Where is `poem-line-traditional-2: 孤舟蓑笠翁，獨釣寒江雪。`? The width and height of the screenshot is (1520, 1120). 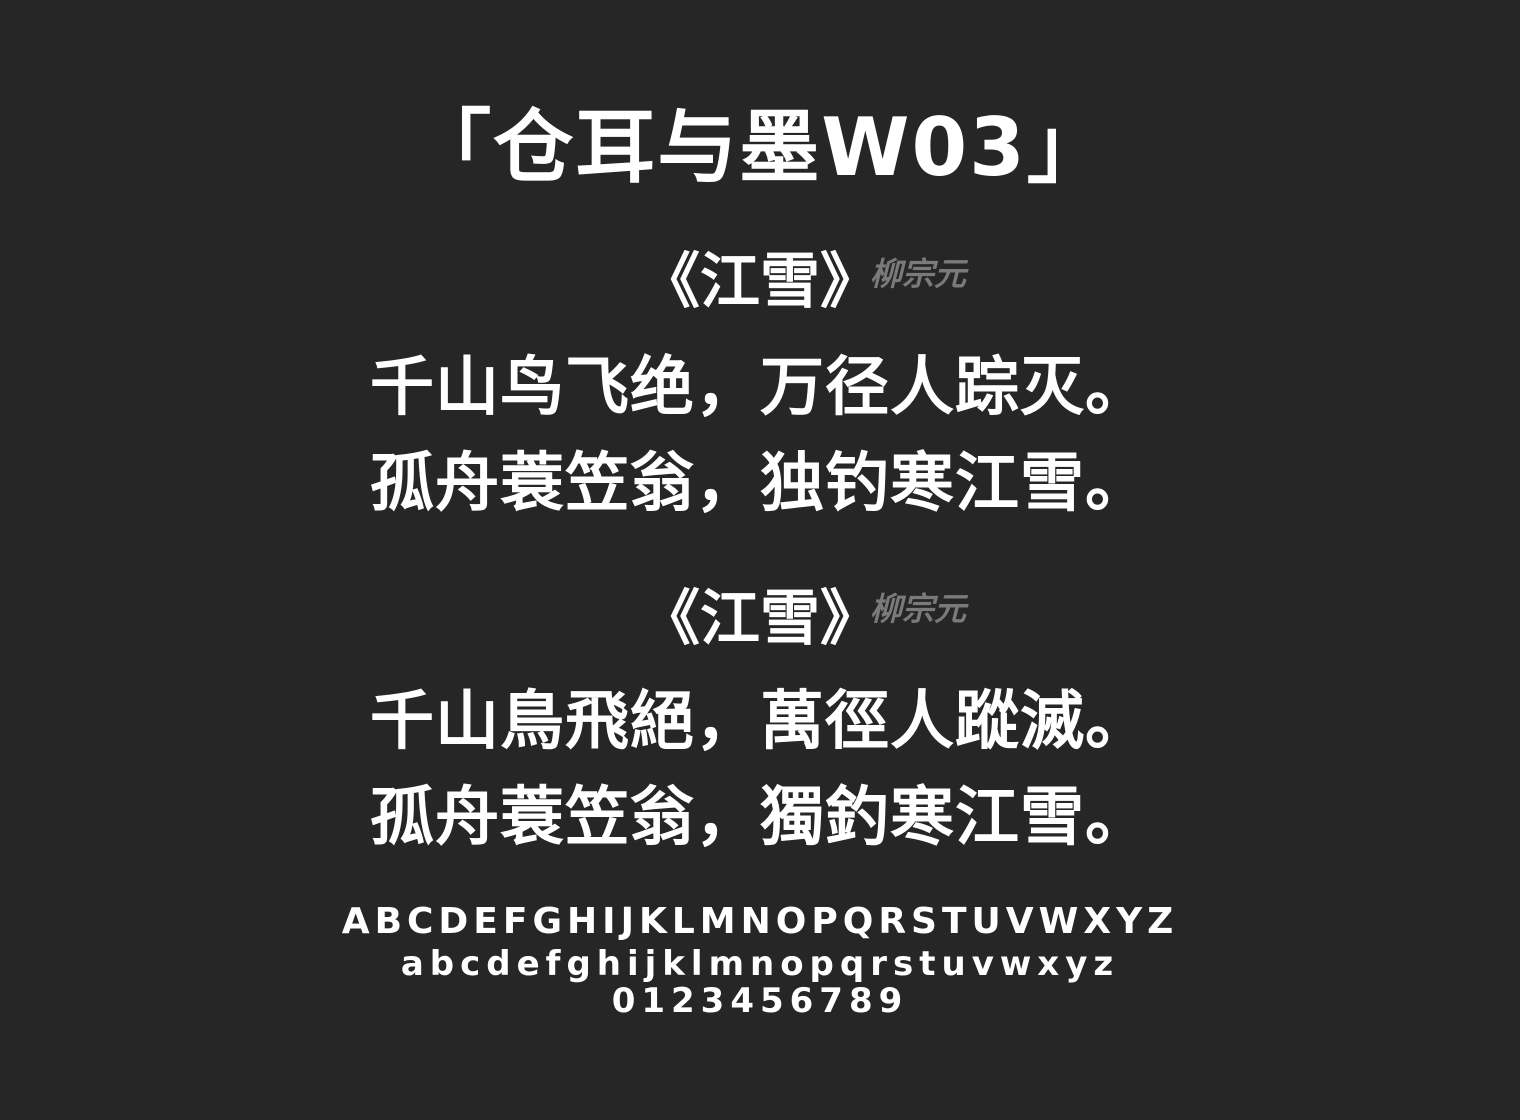 poem-line-traditional-2: 孤舟蓑笠翁，獨釣寒江雪。 is located at coordinates (760, 818).